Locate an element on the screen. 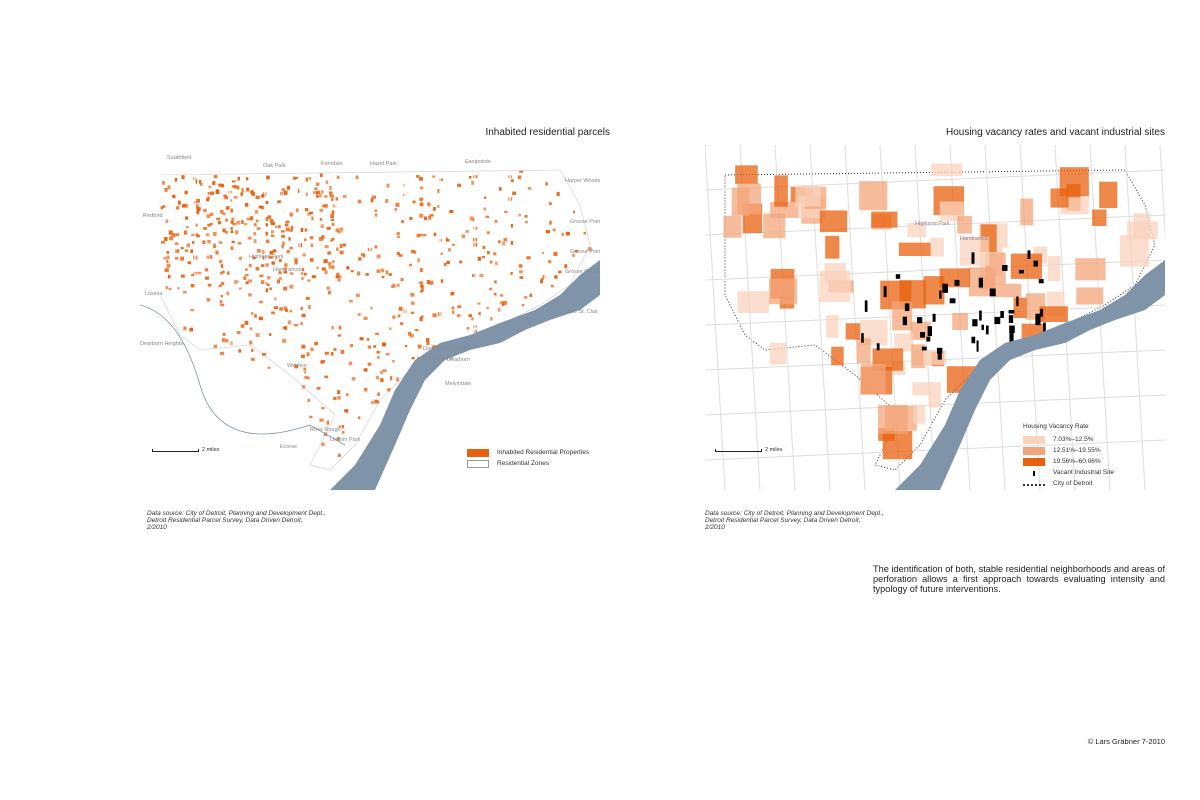  place-label: Downtown Detroit is located at coordinates (445, 349).